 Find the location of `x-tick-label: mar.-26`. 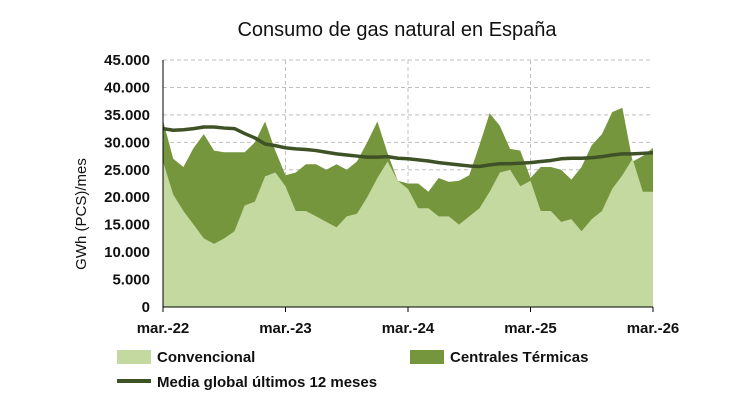

x-tick-label: mar.-26 is located at coordinates (653, 328).